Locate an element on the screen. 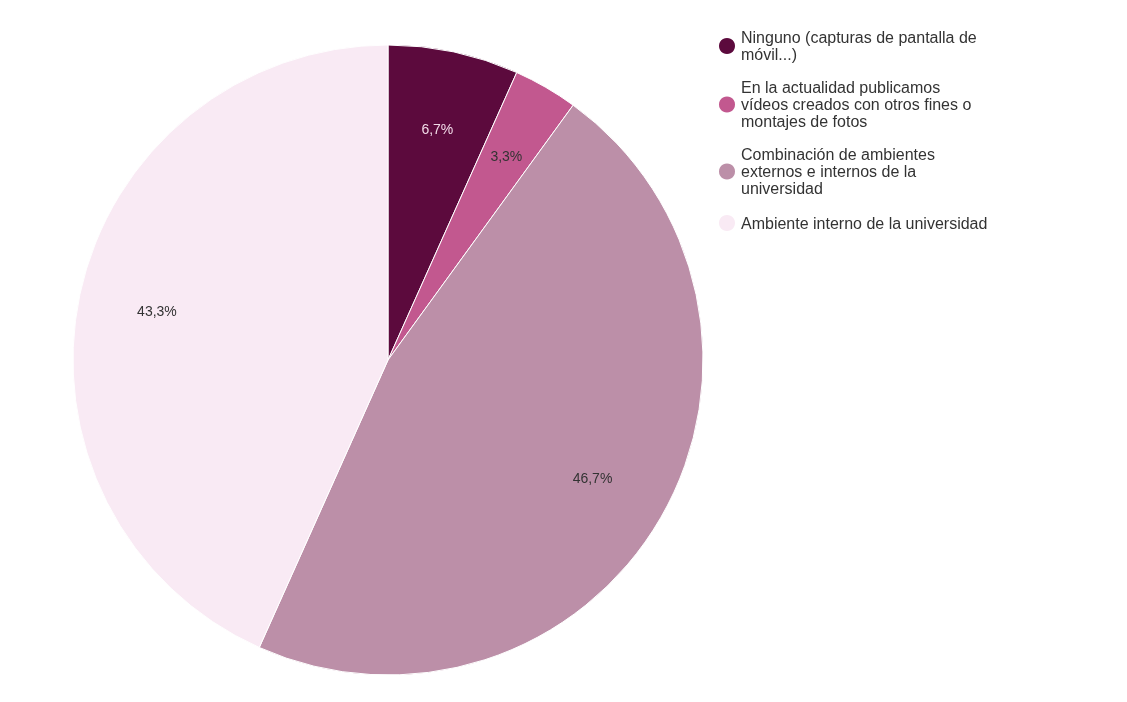  legend-label: Combinación de ambientes externos e internos de la universidad is located at coordinates (840, 171).